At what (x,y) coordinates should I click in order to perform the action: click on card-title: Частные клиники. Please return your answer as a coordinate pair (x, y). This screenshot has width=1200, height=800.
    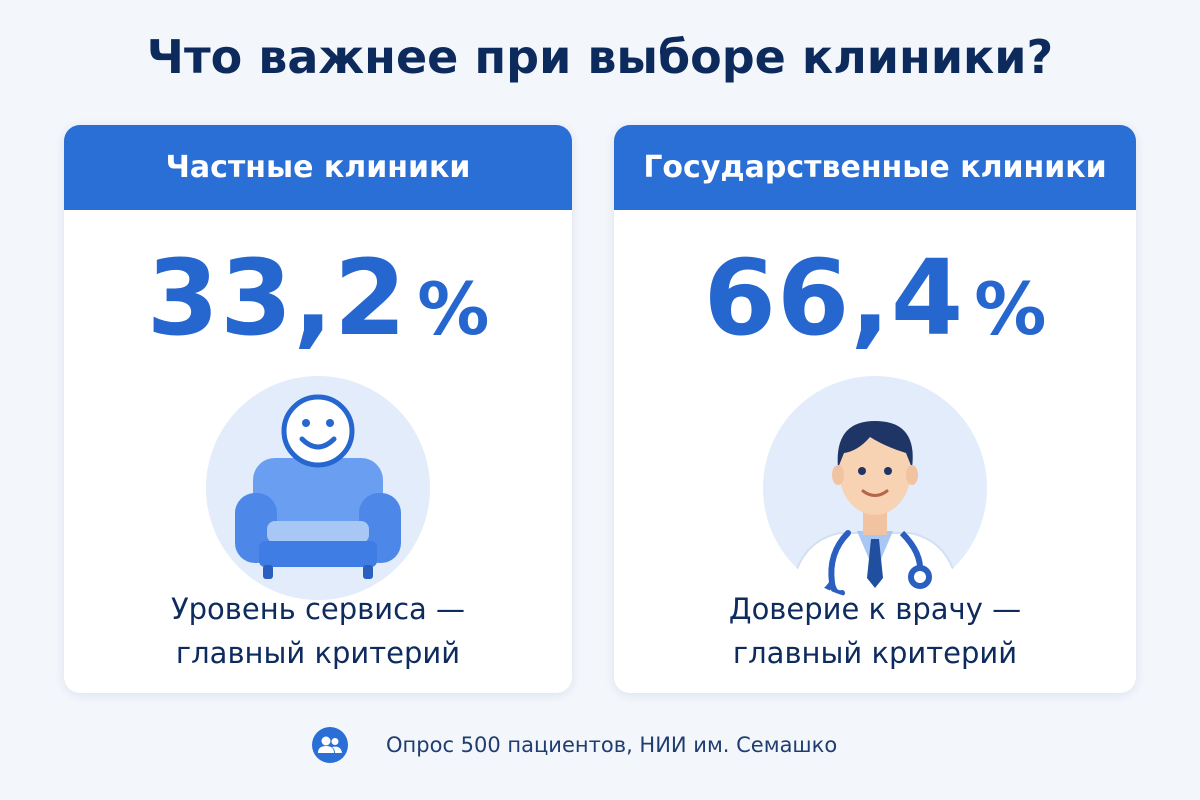
    Looking at the image, I should click on (318, 167).